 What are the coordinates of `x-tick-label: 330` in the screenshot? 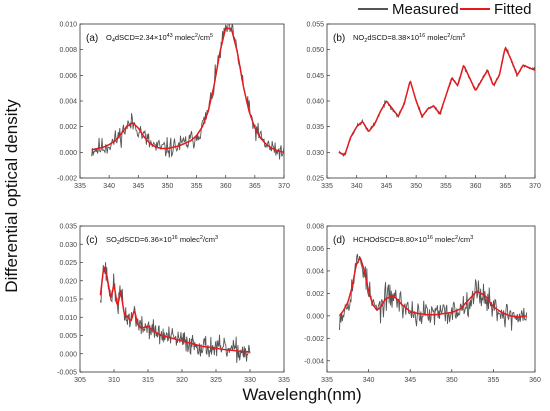 It's located at (250, 380).